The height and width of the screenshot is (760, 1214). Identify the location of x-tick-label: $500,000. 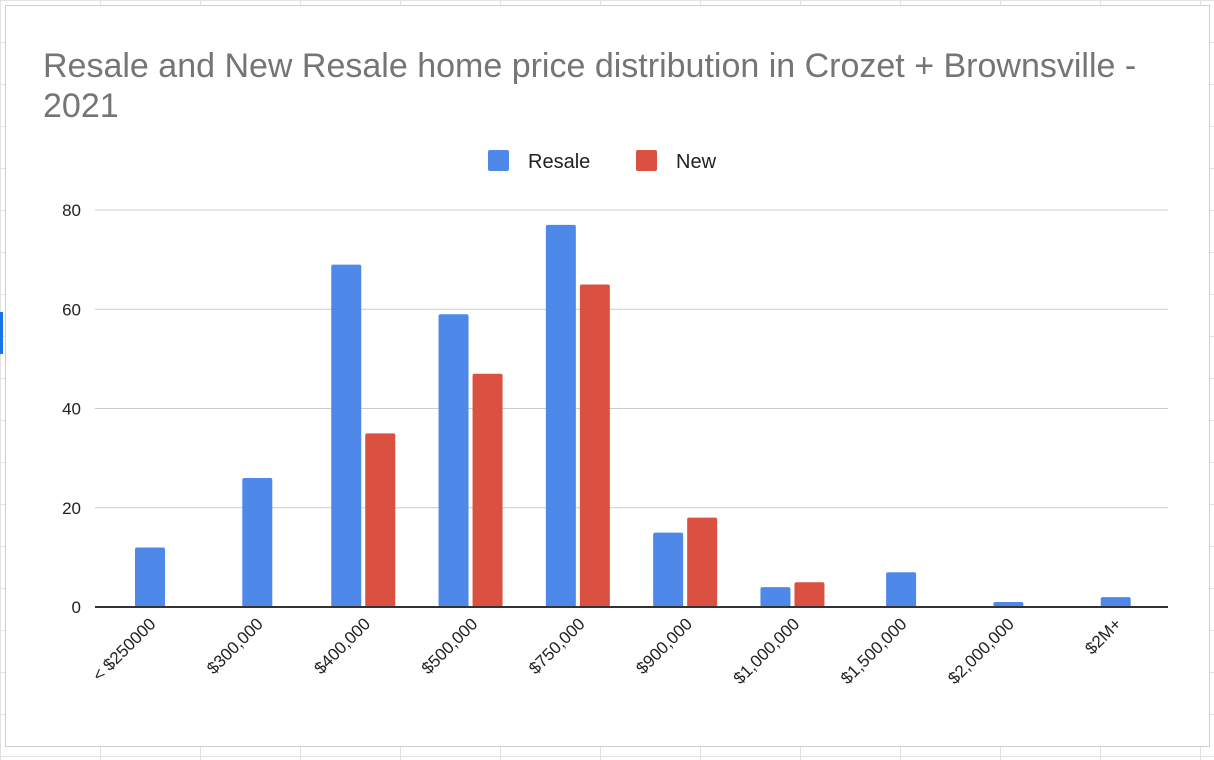
(450, 646).